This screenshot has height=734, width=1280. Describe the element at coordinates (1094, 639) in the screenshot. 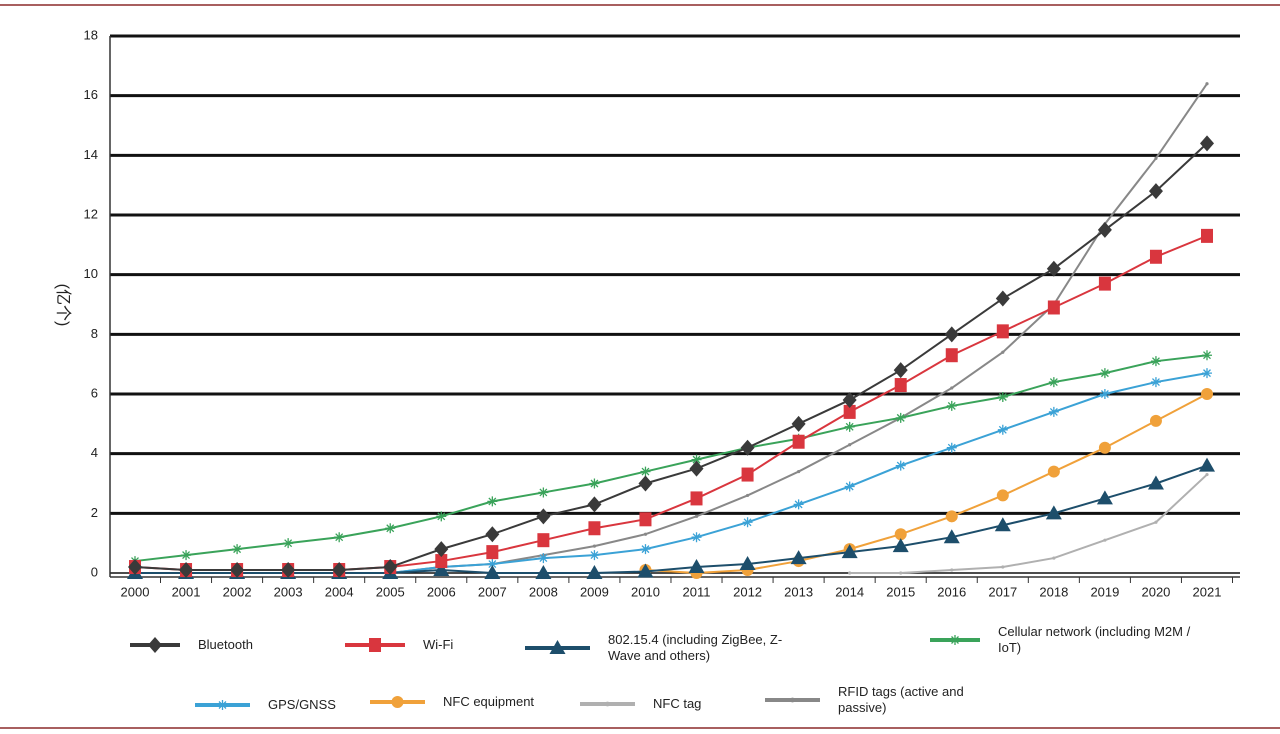

I see `legend-label: Cellular network (including M2M / IoT)` at that location.